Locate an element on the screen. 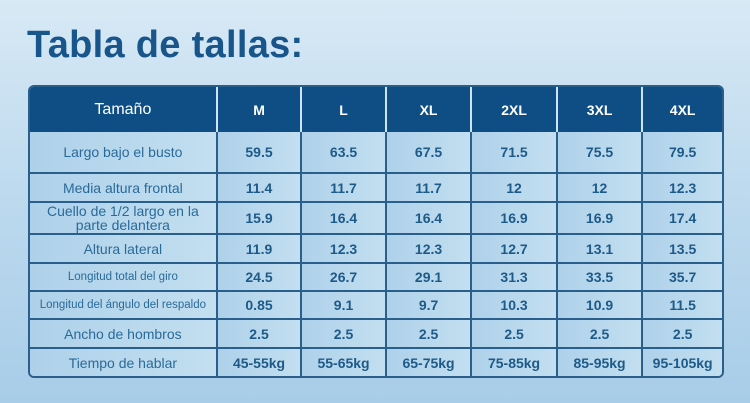 This screenshot has height=403, width=750. table-cell: 79.5 is located at coordinates (682, 152).